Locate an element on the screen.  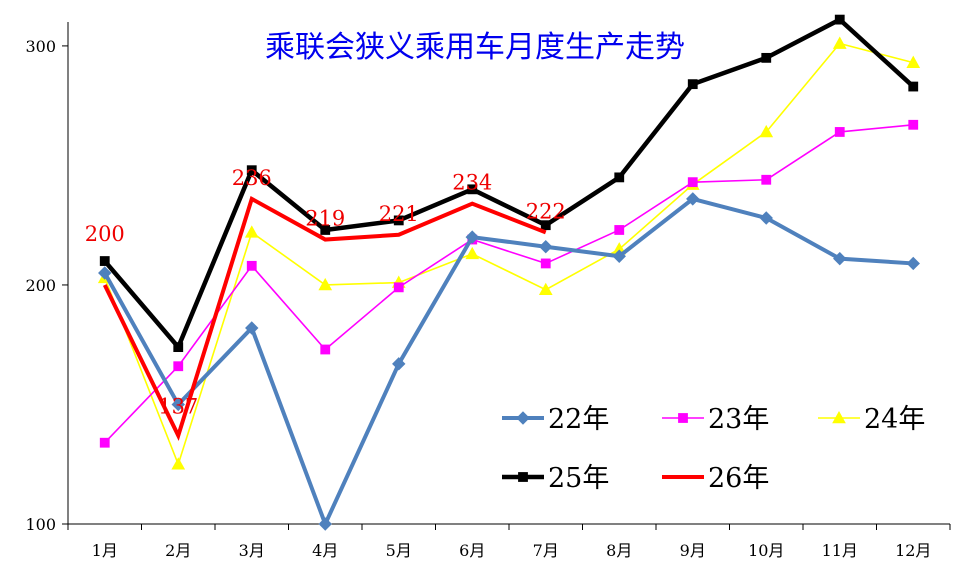
legend-label-22: 22年 is located at coordinates (578, 419).